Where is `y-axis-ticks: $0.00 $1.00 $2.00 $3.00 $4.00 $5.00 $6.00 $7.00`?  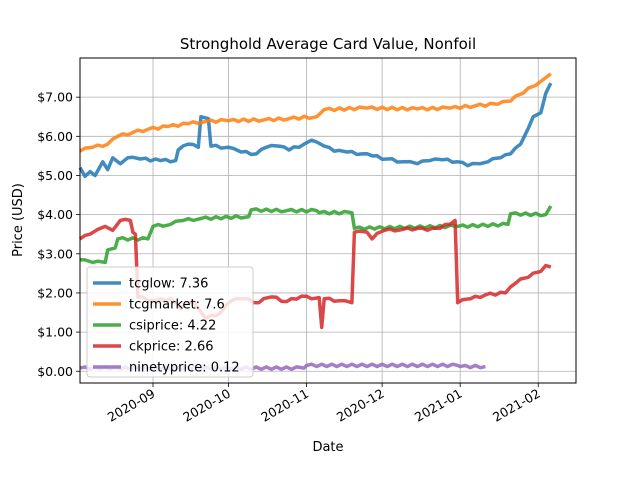
y-axis-ticks: $0.00 $1.00 $2.00 $3.00 $4.00 $5.00 $6.00 $7.00 is located at coordinates (58, 234).